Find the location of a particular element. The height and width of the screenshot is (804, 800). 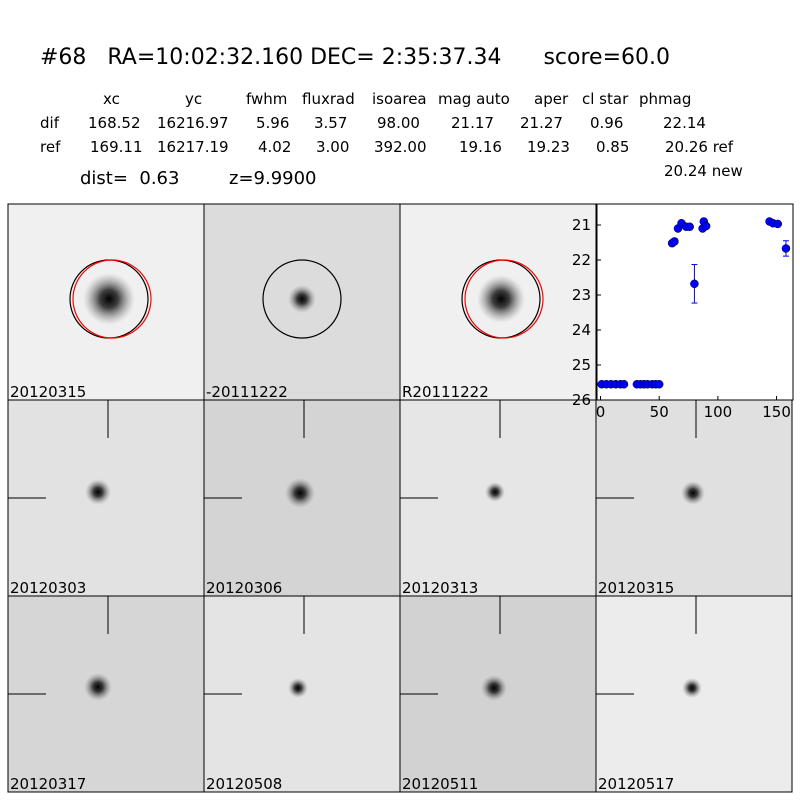

table-cell: 16217.19 is located at coordinates (193, 147).